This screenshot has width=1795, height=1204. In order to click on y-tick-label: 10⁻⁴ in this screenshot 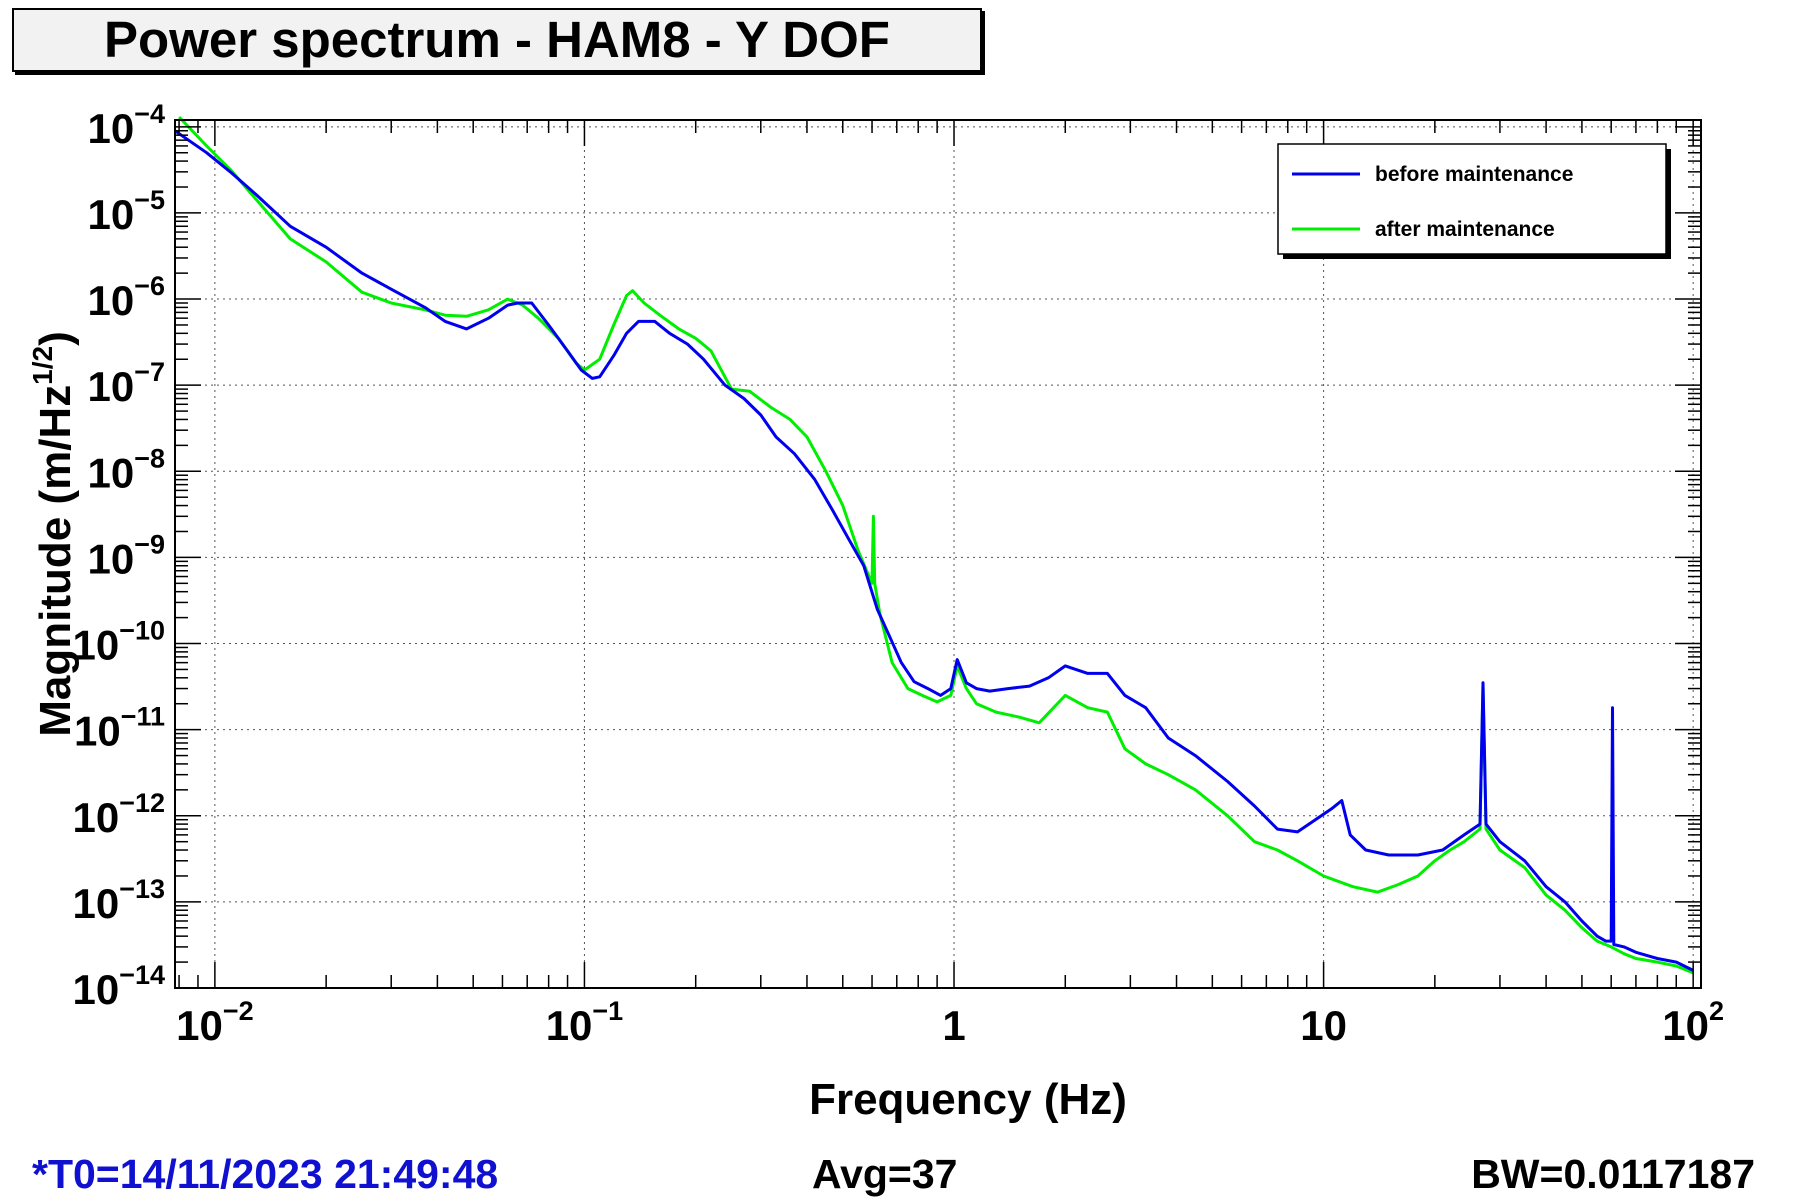, I will do `click(126, 125)`.